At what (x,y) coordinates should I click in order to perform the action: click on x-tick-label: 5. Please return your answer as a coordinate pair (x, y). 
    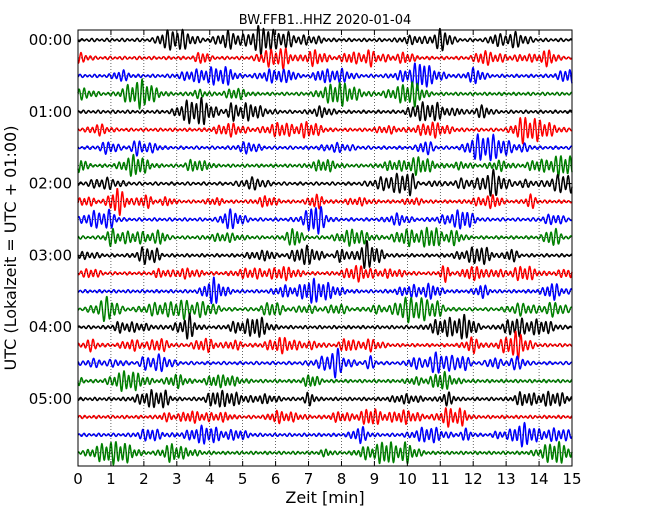
    Looking at the image, I should click on (243, 479).